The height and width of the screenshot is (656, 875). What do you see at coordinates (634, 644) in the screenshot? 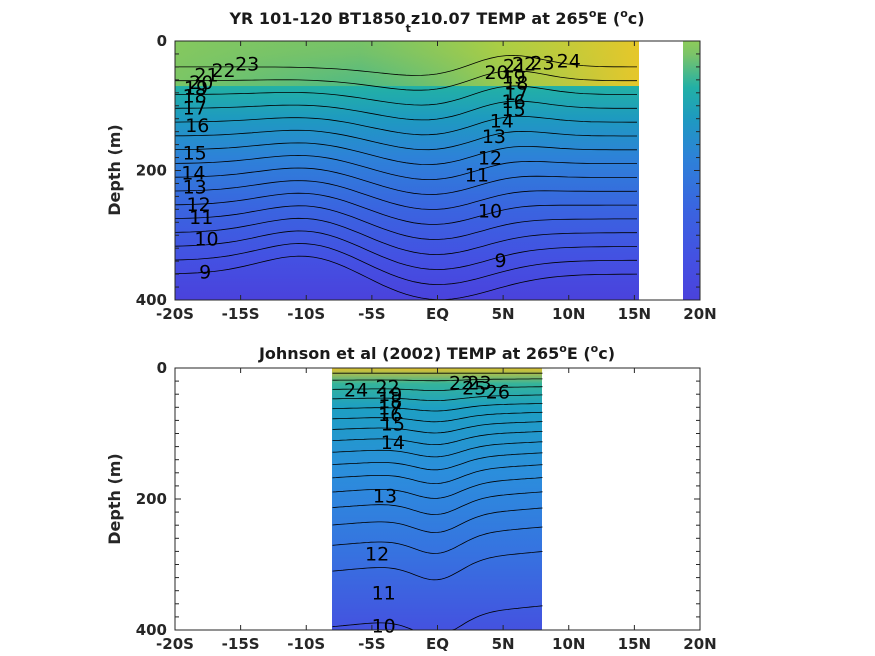
I see `x-tick-label: 15N` at bounding box center [634, 644].